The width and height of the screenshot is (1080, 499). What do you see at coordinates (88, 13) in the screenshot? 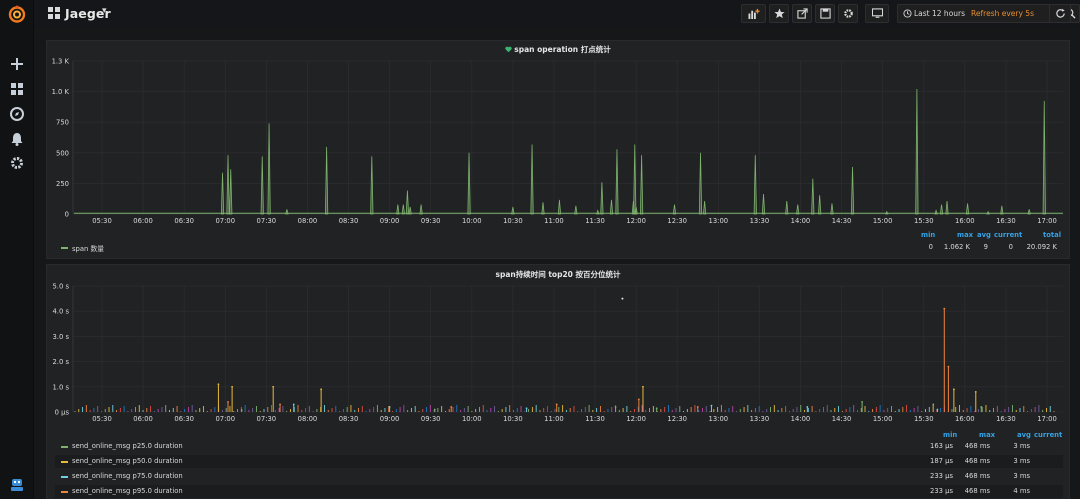
I see `dashboard-title: Jaeger` at bounding box center [88, 13].